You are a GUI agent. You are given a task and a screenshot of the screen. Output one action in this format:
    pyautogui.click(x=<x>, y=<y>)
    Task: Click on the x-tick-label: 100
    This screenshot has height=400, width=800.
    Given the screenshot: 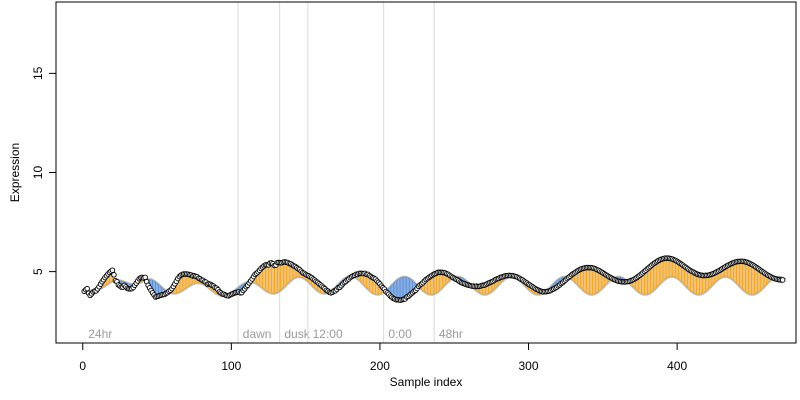 What is the action you would take?
    pyautogui.click(x=231, y=366)
    